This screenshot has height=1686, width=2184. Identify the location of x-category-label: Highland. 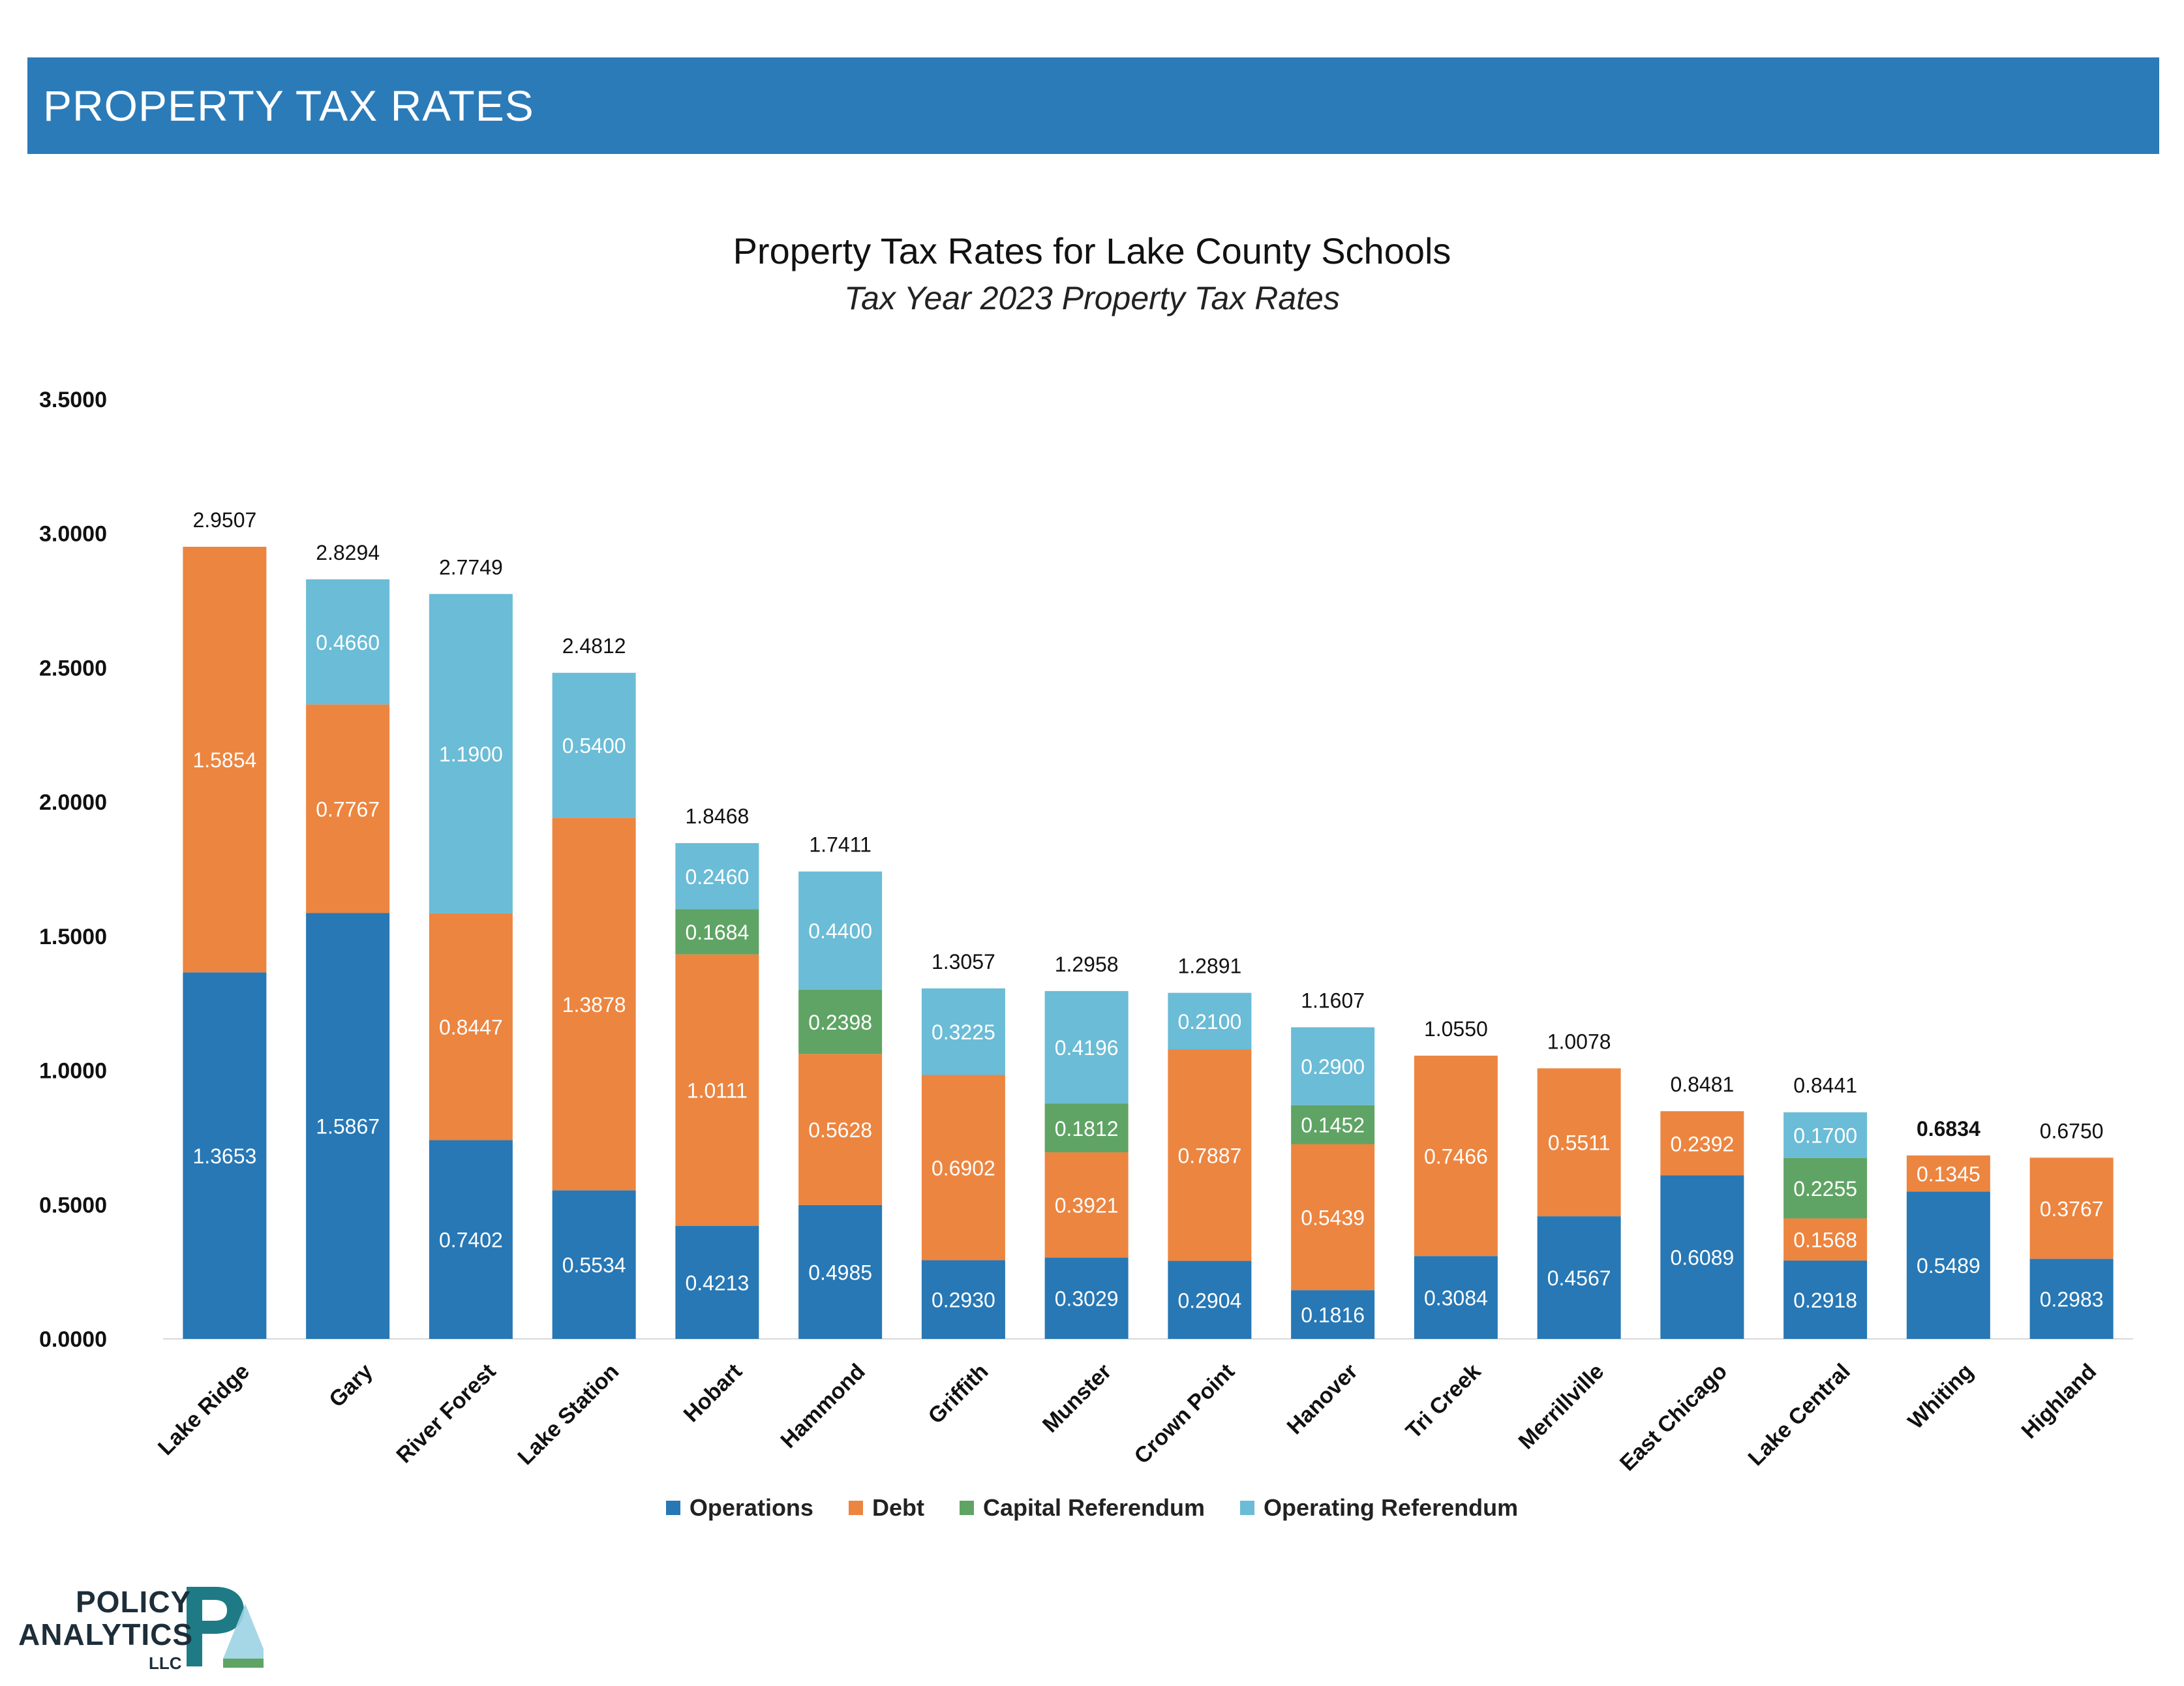
(2060, 1401).